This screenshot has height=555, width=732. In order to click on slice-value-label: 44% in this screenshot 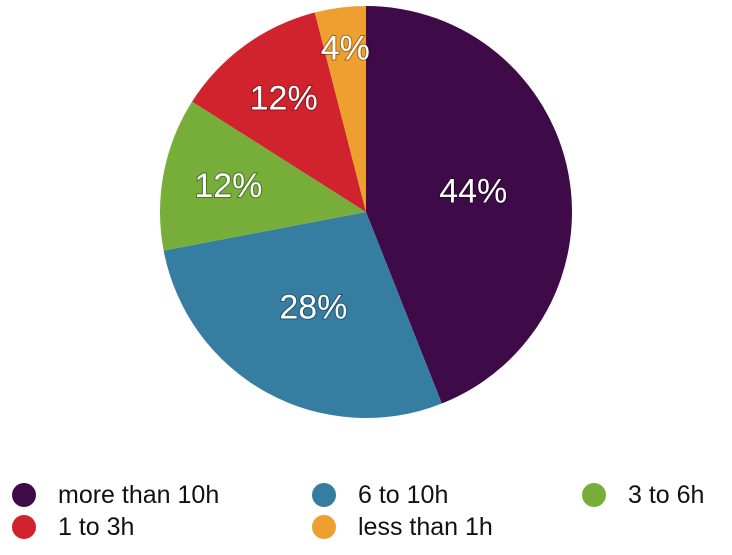, I will do `click(473, 192)`.